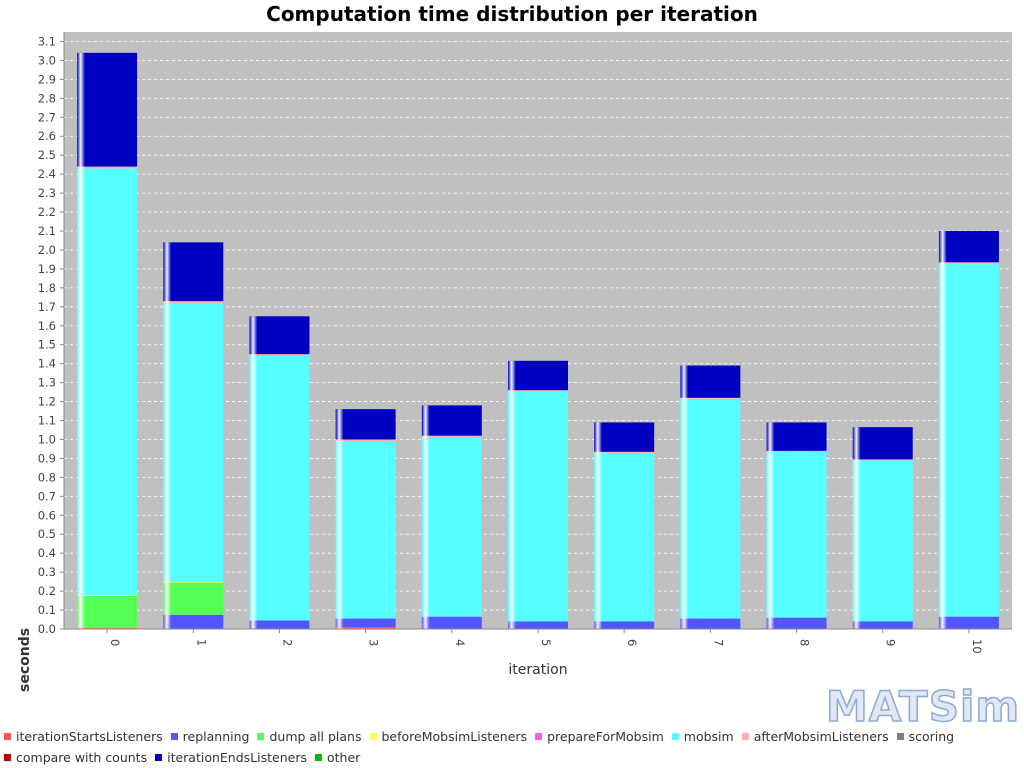 The height and width of the screenshot is (768, 1024). Describe the element at coordinates (460, 642) in the screenshot. I see `x-tick-label: 4` at that location.